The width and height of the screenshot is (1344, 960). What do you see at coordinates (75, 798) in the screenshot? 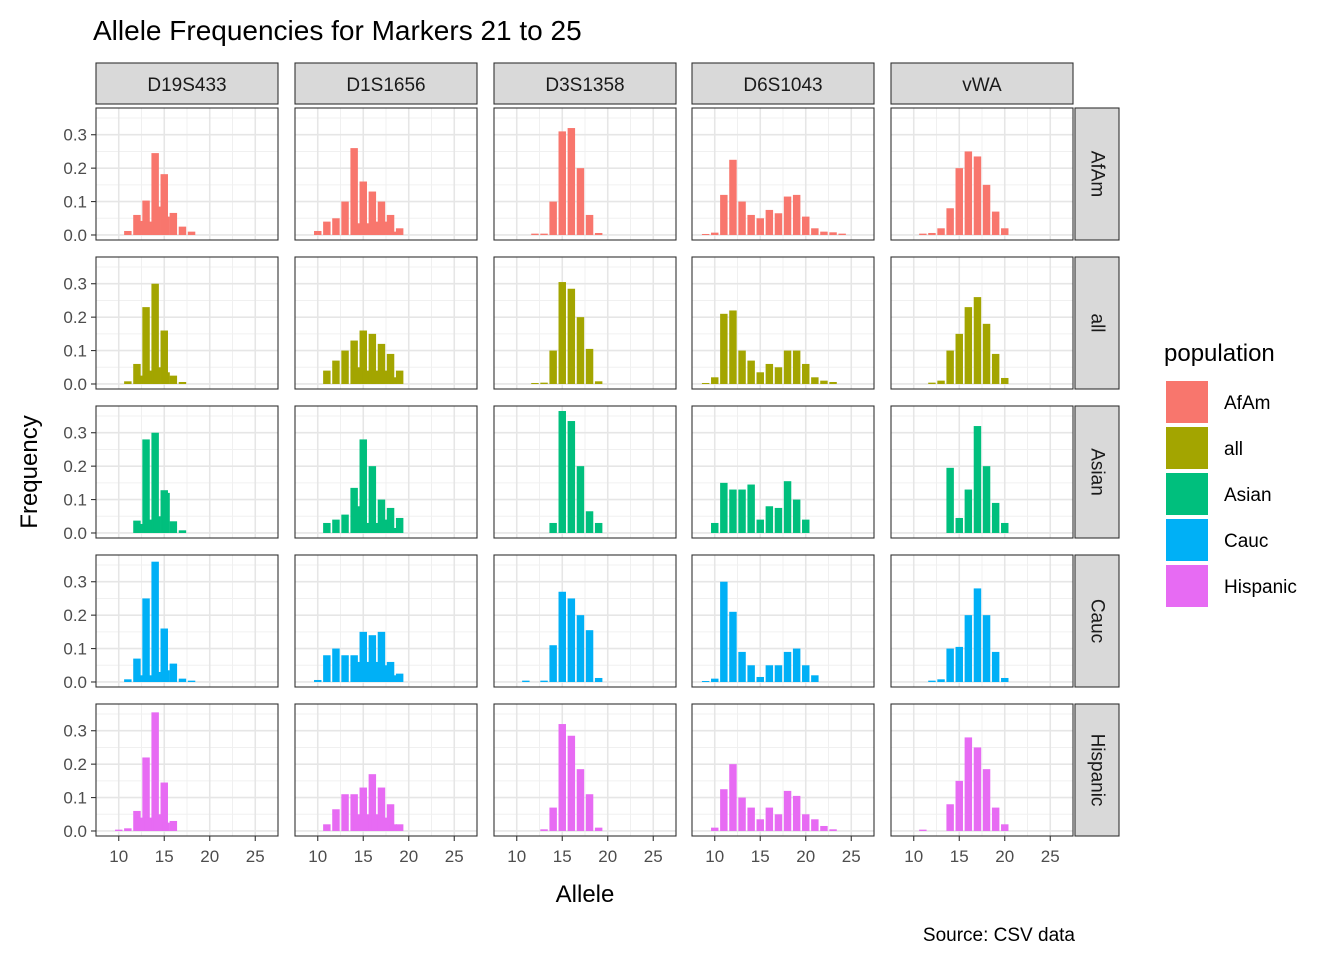
I see `y-tick-label: 0.1` at bounding box center [75, 798].